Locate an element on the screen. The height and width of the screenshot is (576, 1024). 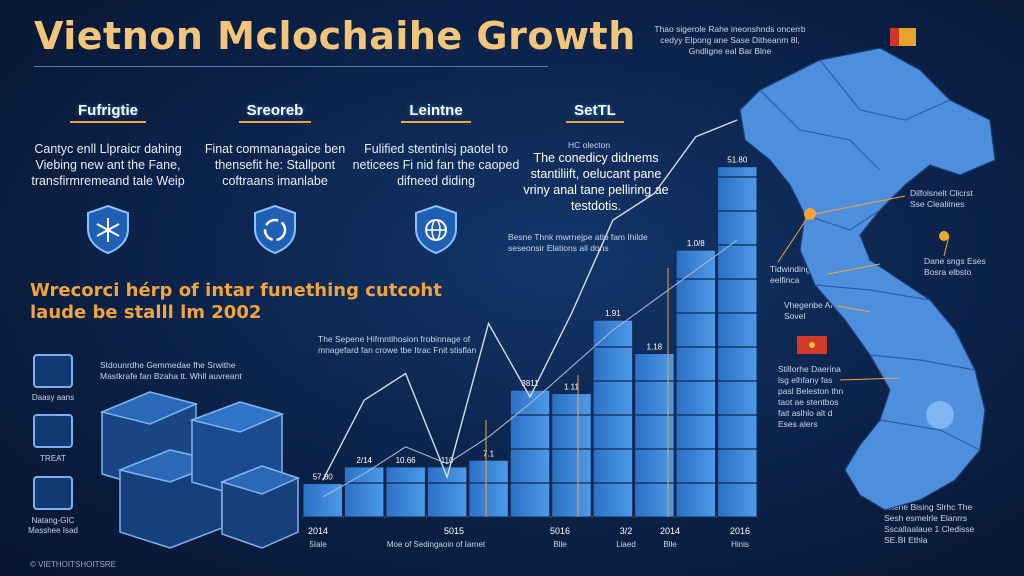
side-item-label: Daasy aans is located at coordinates (53, 397).